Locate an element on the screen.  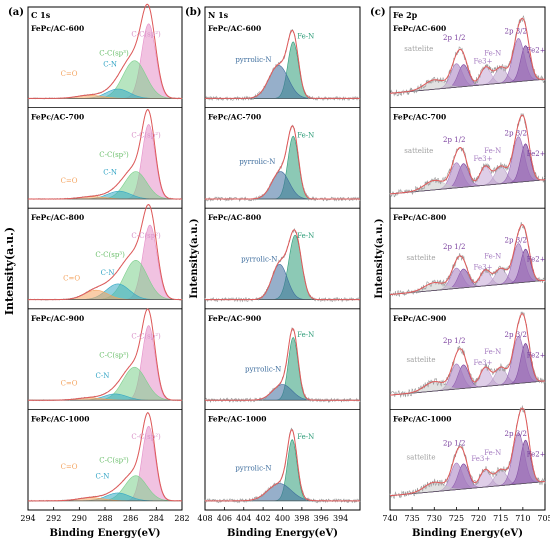
x-tick-label: 284 is located at coordinates (156, 518).